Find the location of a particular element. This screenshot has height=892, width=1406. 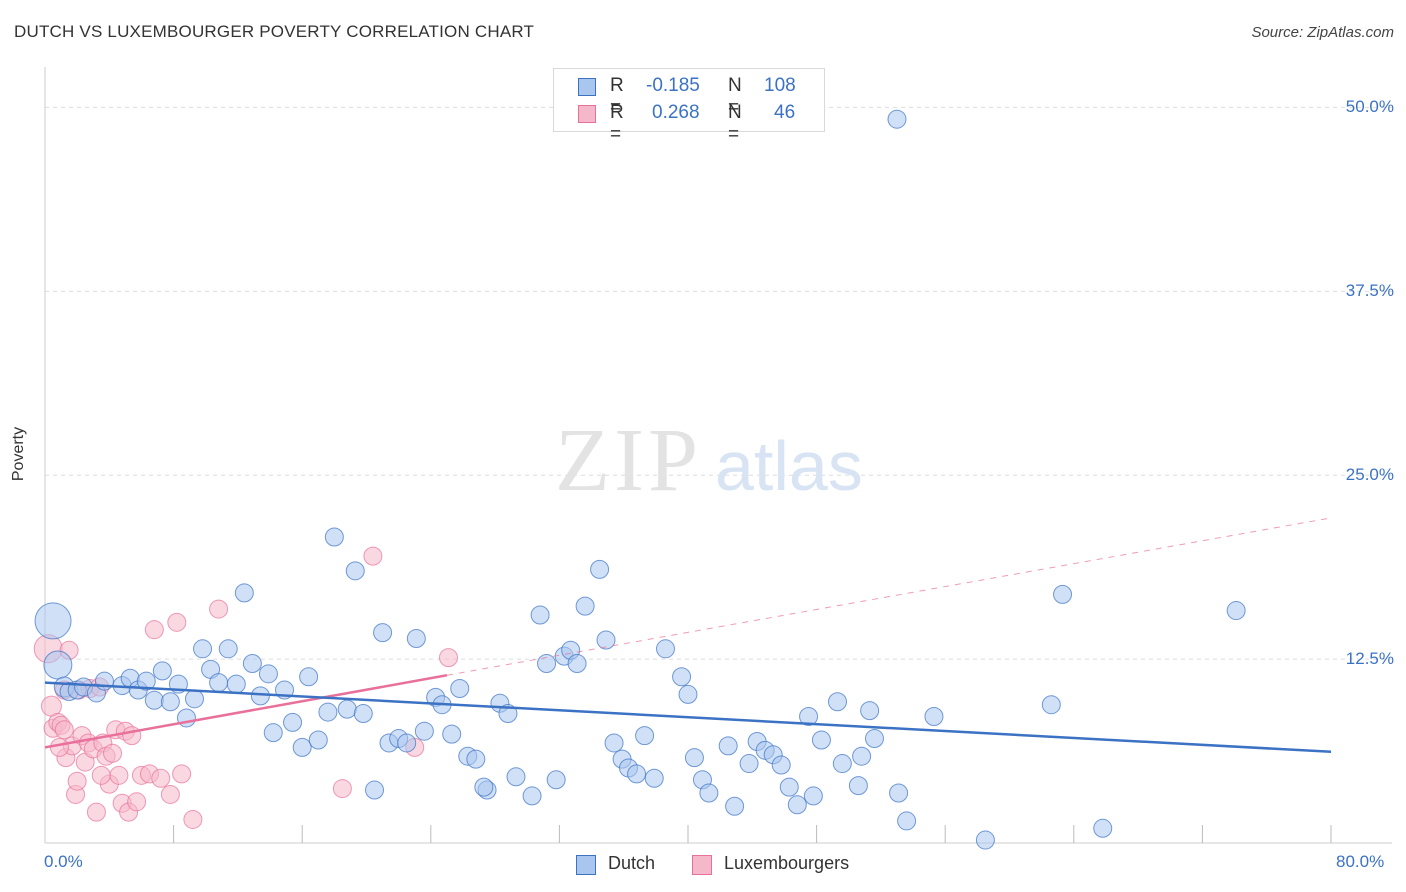

dutch-swatch is located at coordinates (587, 87).